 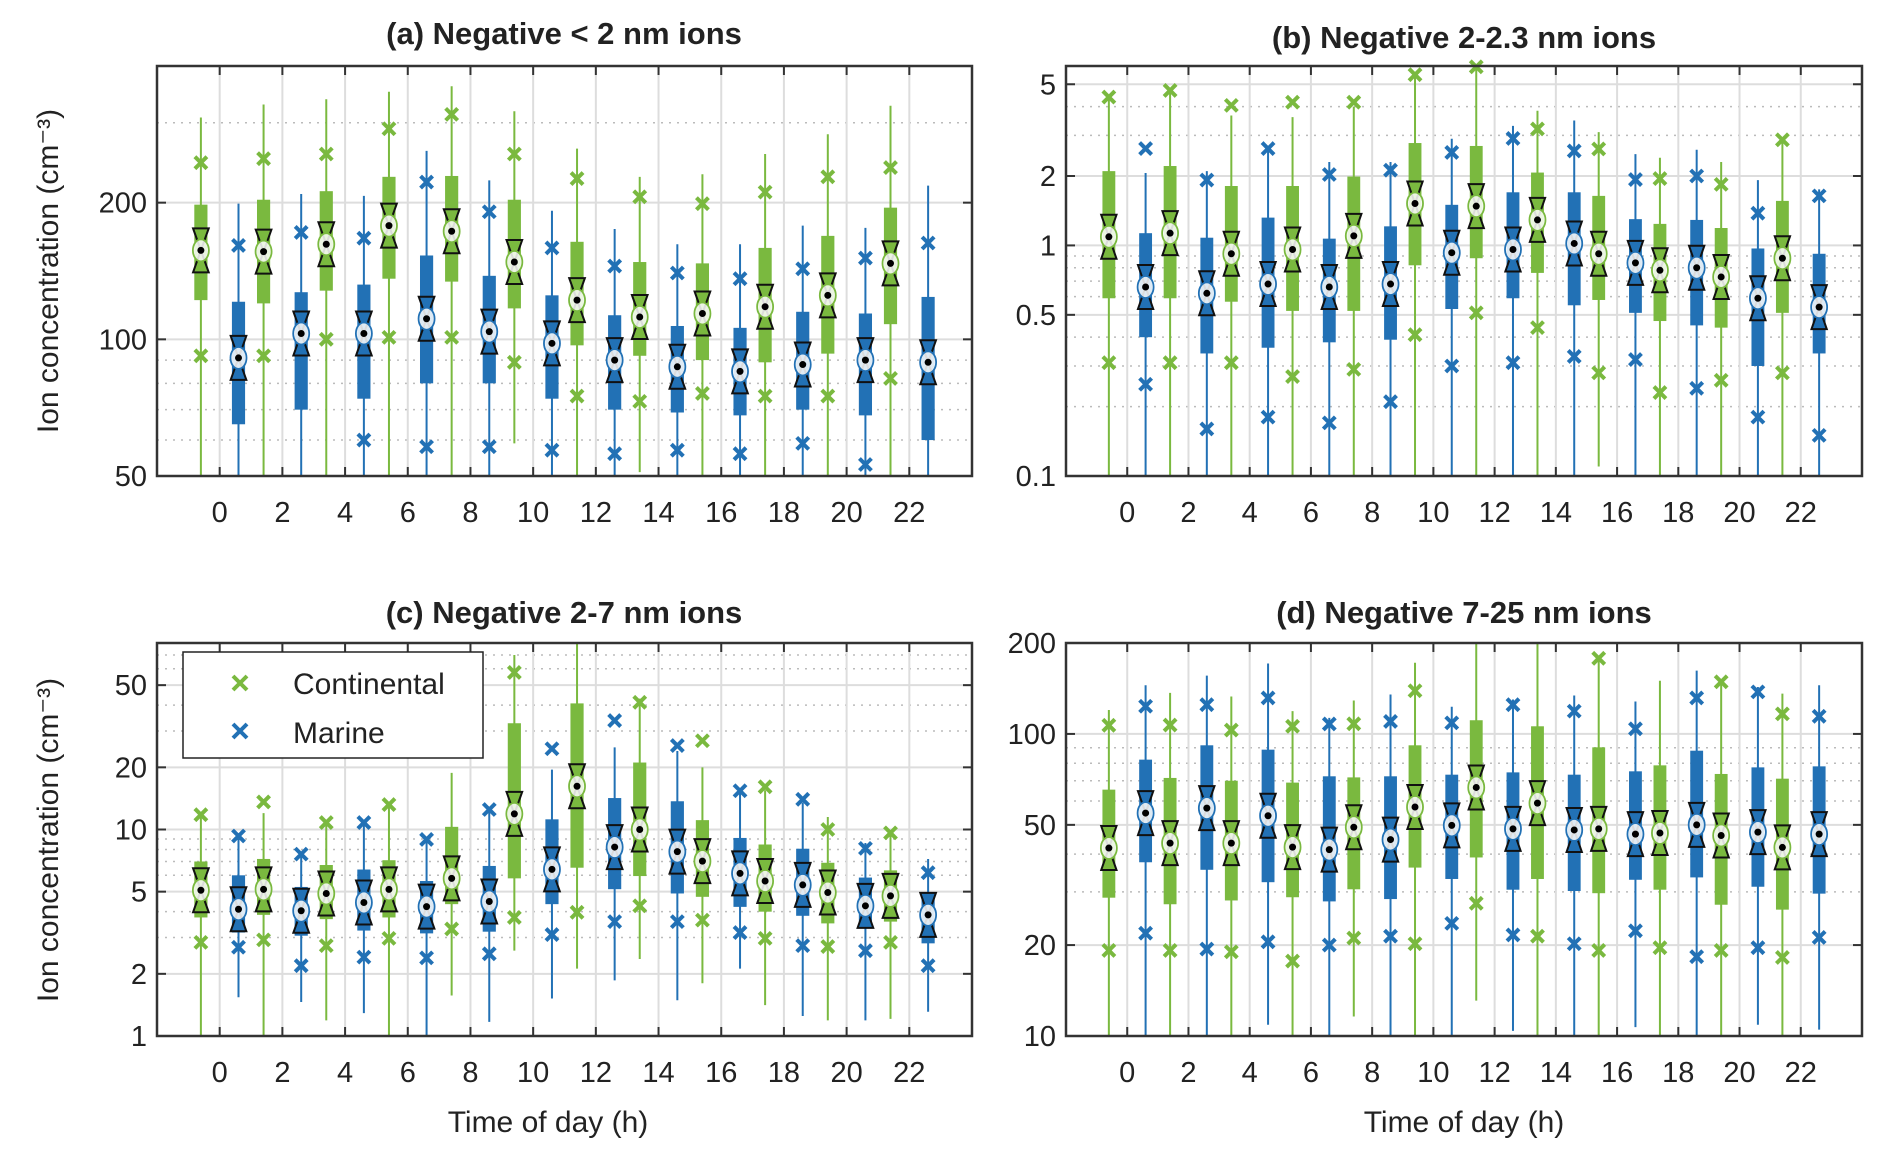 I want to click on box-marine-4h, so click(x=1268, y=308).